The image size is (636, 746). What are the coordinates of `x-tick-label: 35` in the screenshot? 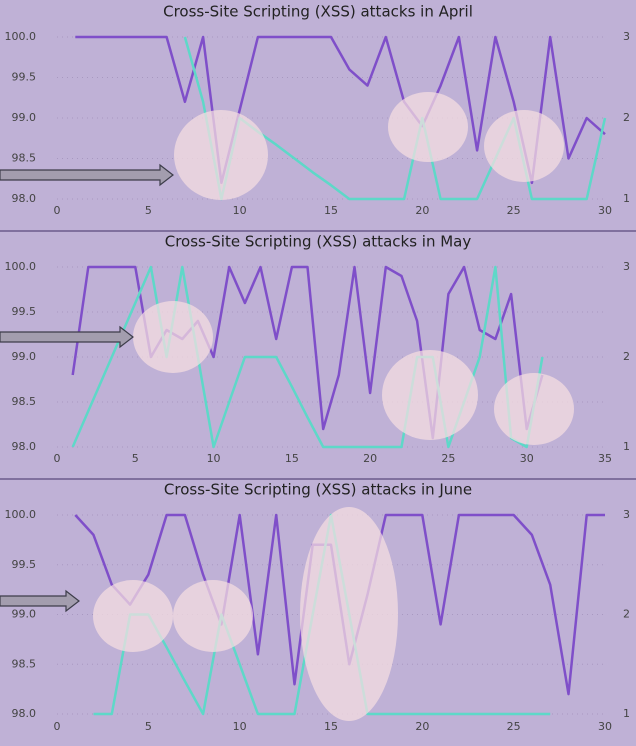 It's located at (605, 458).